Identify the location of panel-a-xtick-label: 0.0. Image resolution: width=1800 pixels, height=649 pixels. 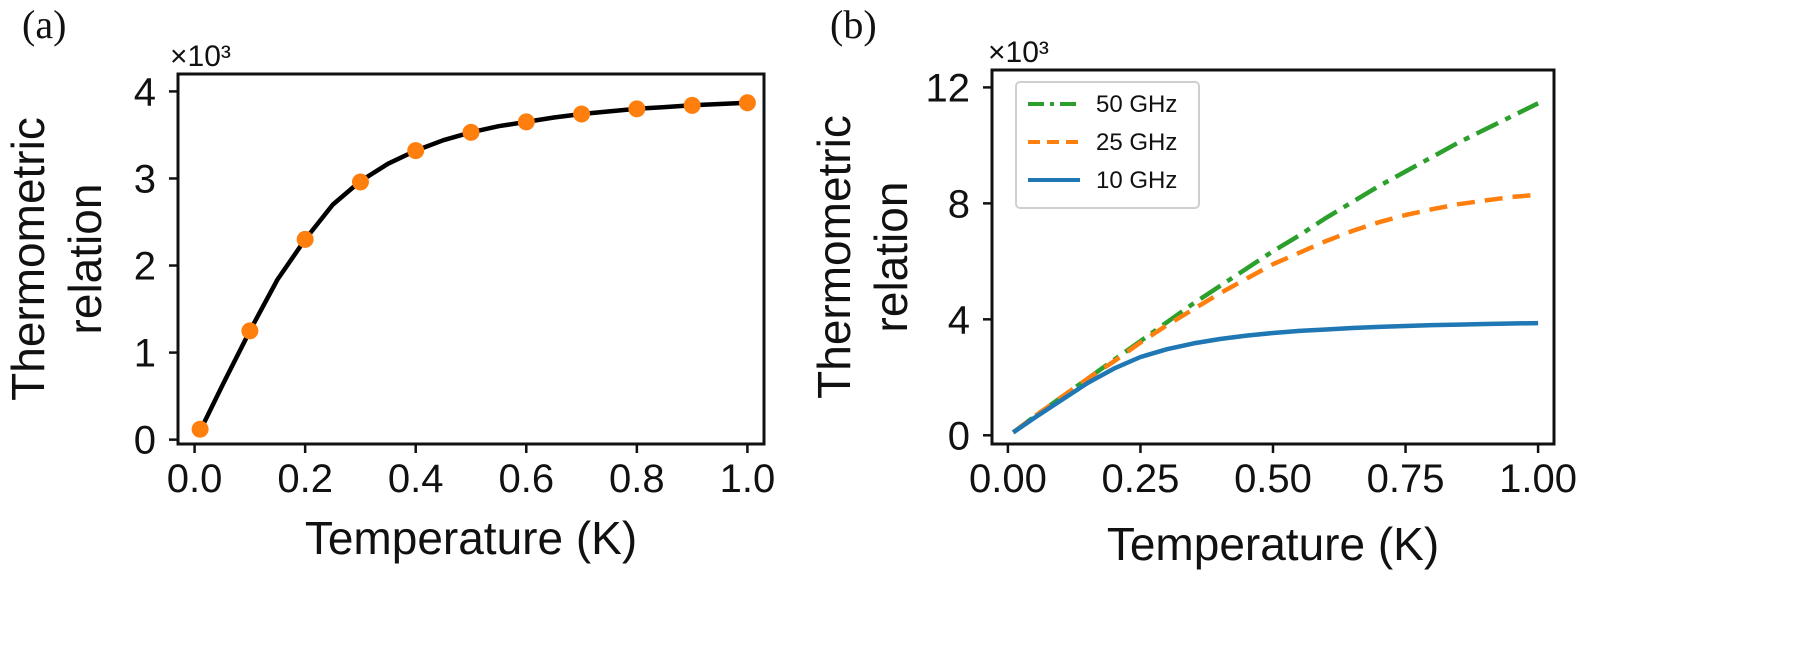
(195, 479).